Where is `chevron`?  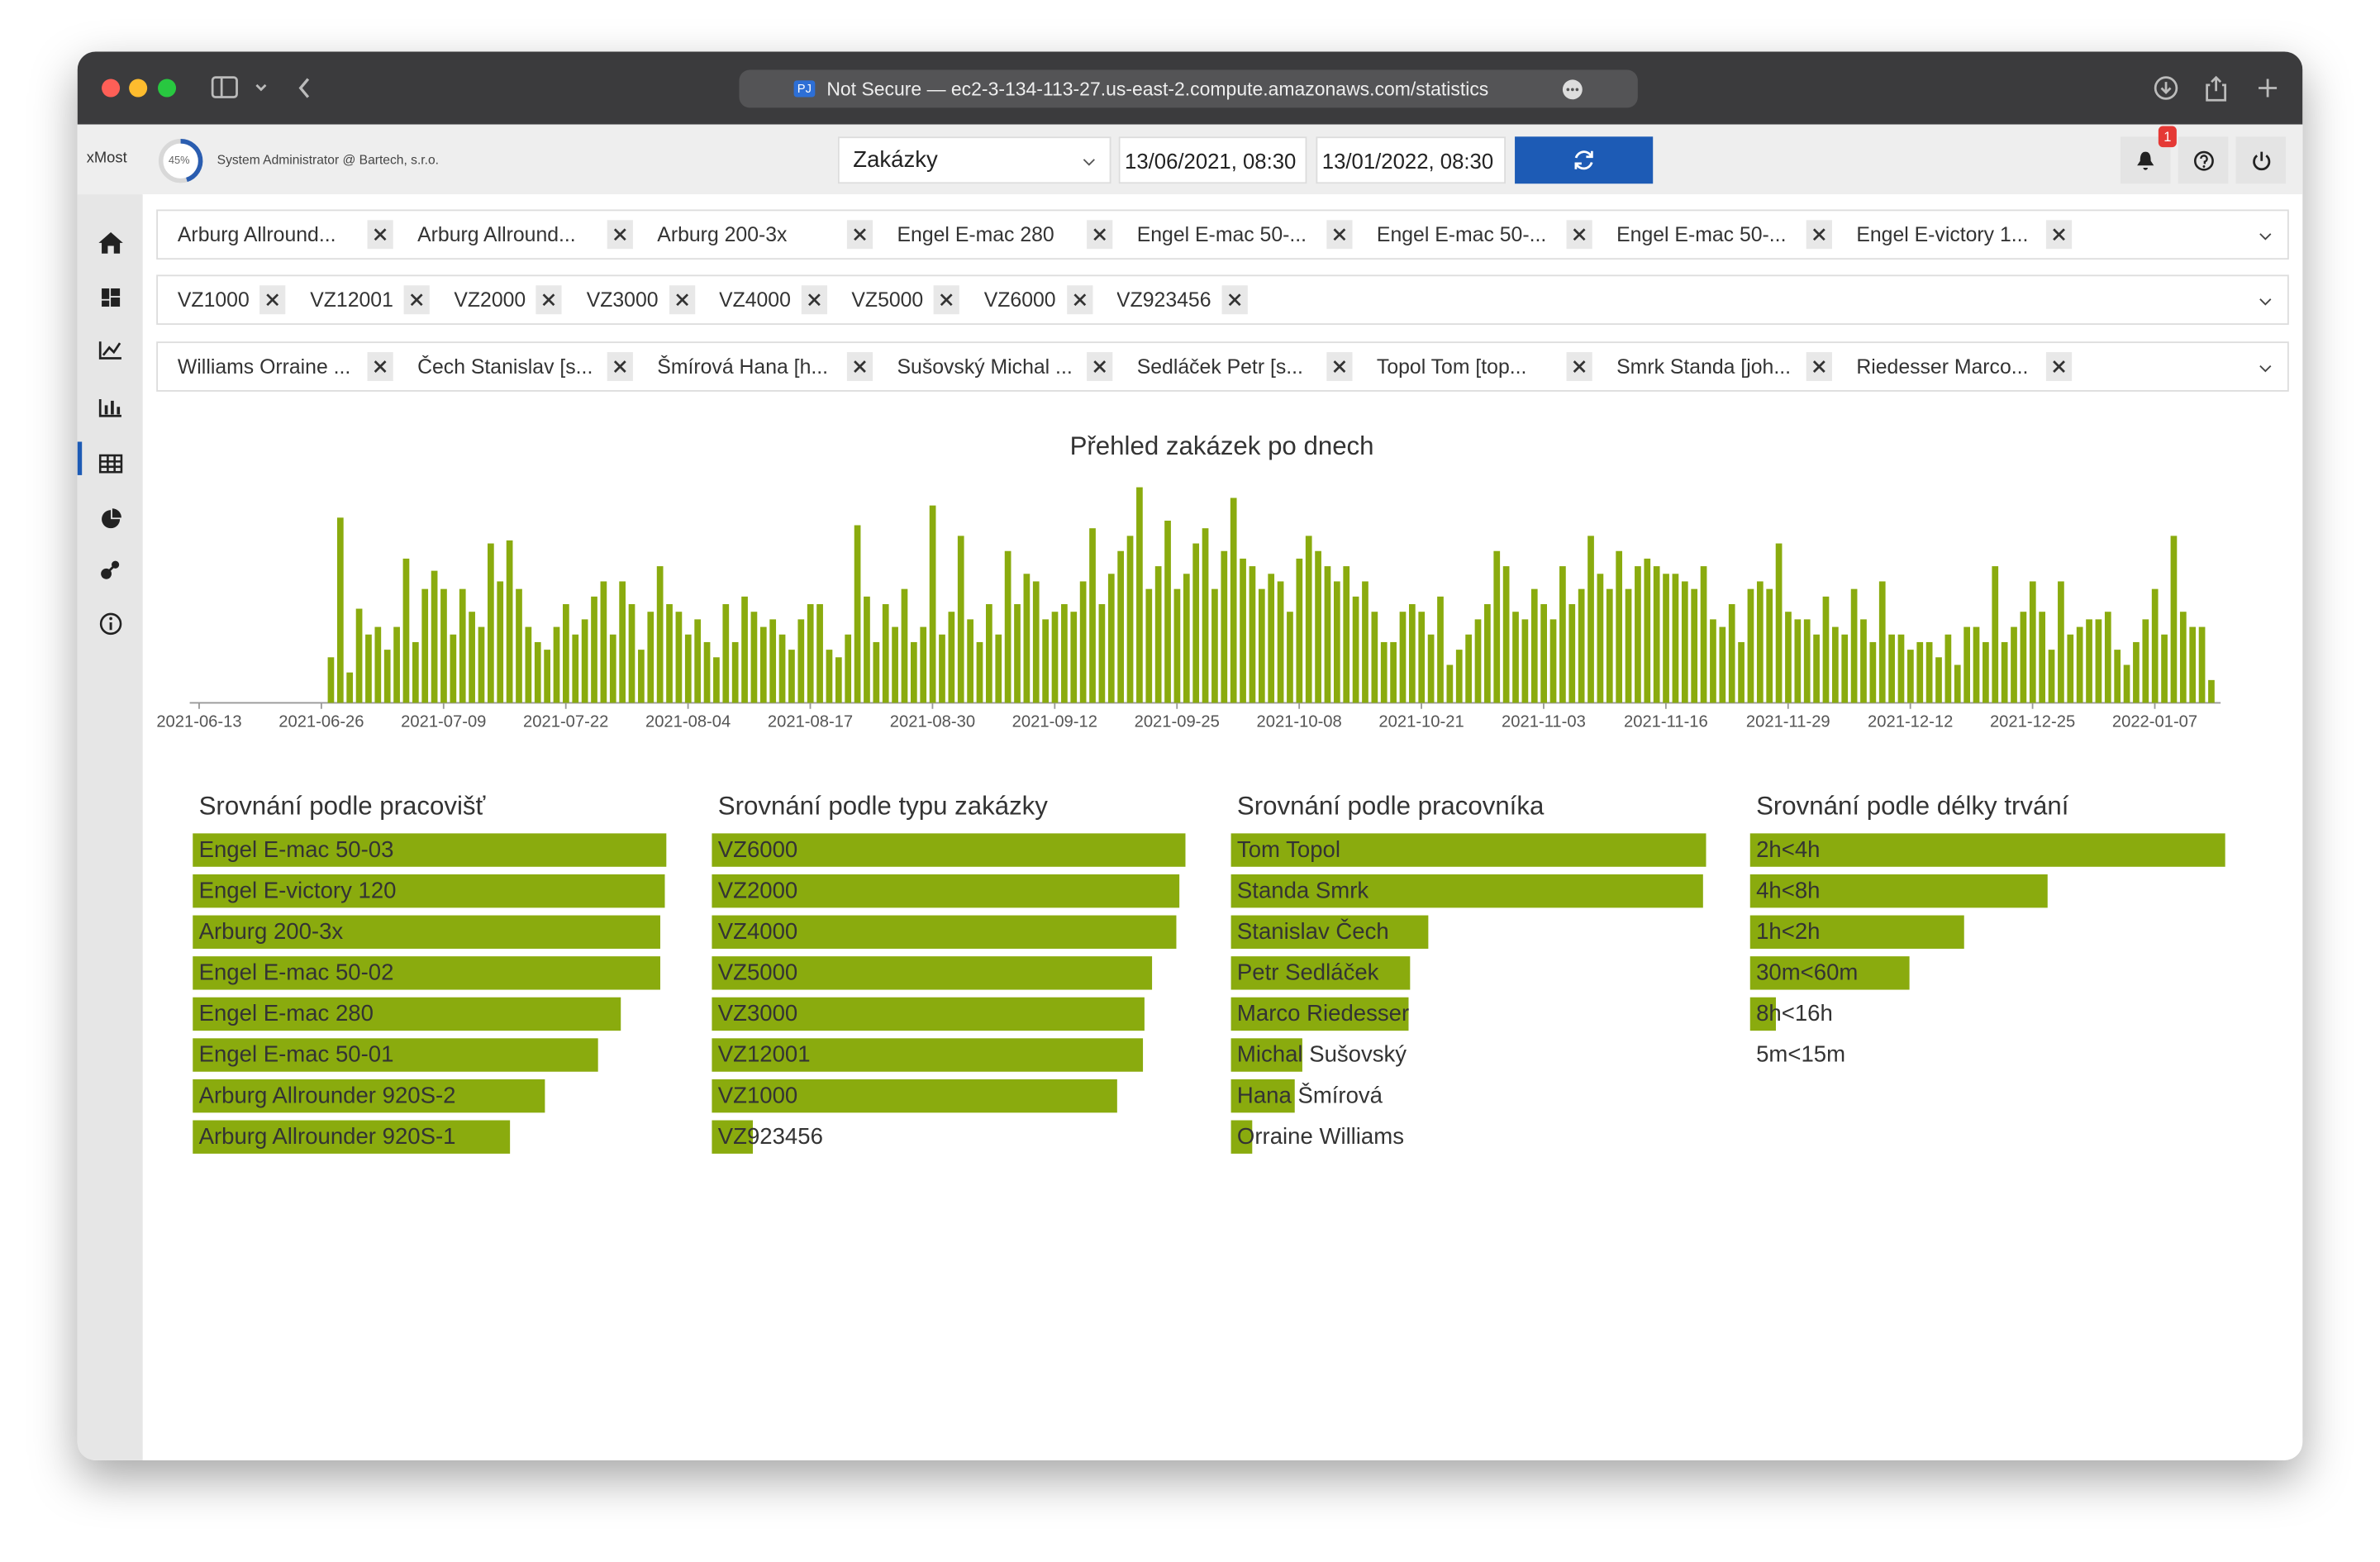 chevron is located at coordinates (1089, 162).